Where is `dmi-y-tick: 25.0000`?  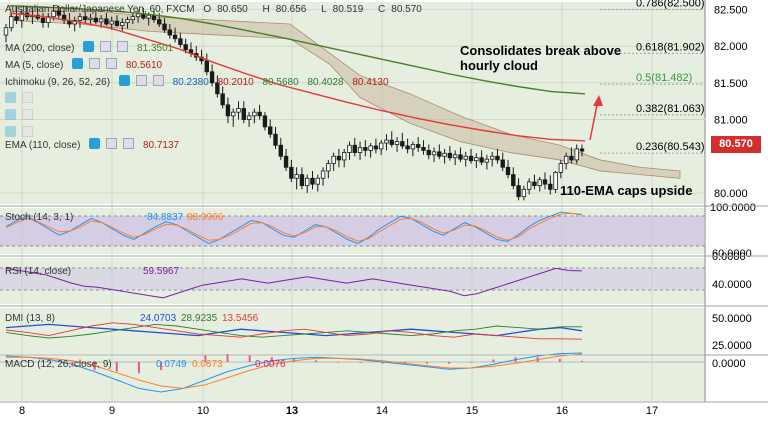 dmi-y-tick: 25.0000 is located at coordinates (732, 346).